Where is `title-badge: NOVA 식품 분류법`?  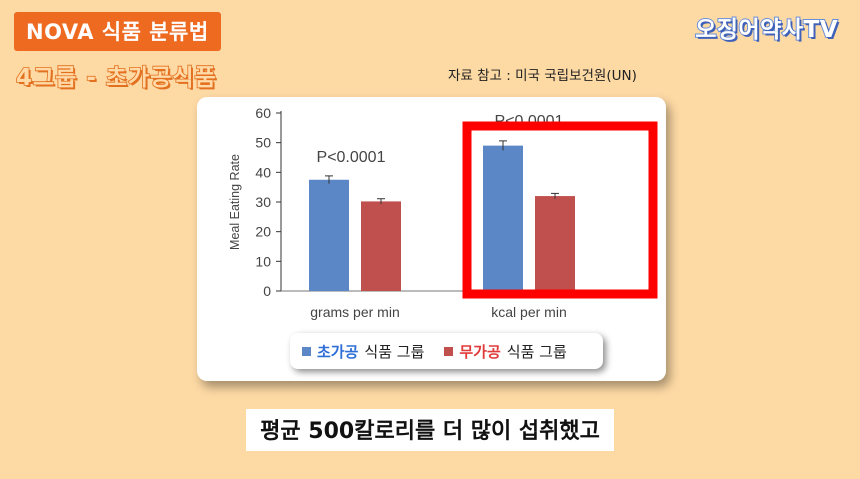
title-badge: NOVA 식품 분류법 is located at coordinates (117, 31).